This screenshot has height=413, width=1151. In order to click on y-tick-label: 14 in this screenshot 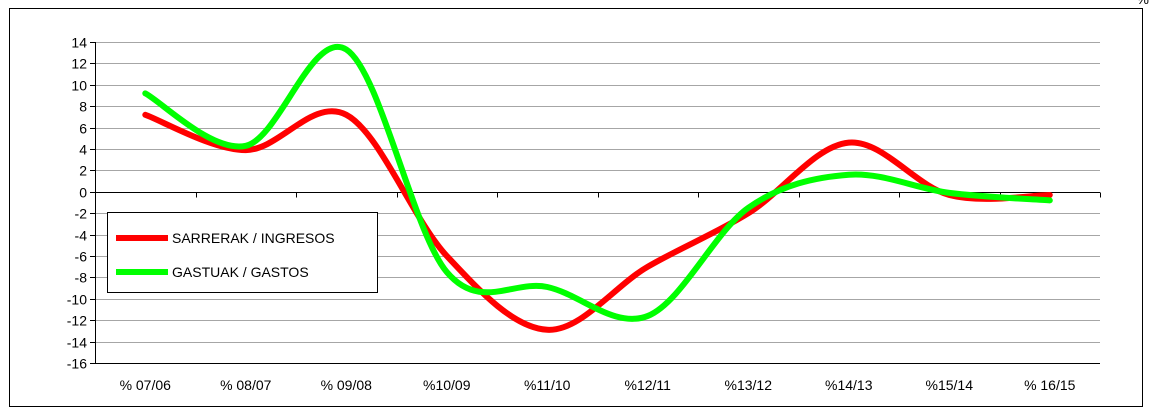, I will do `click(79, 43)`.